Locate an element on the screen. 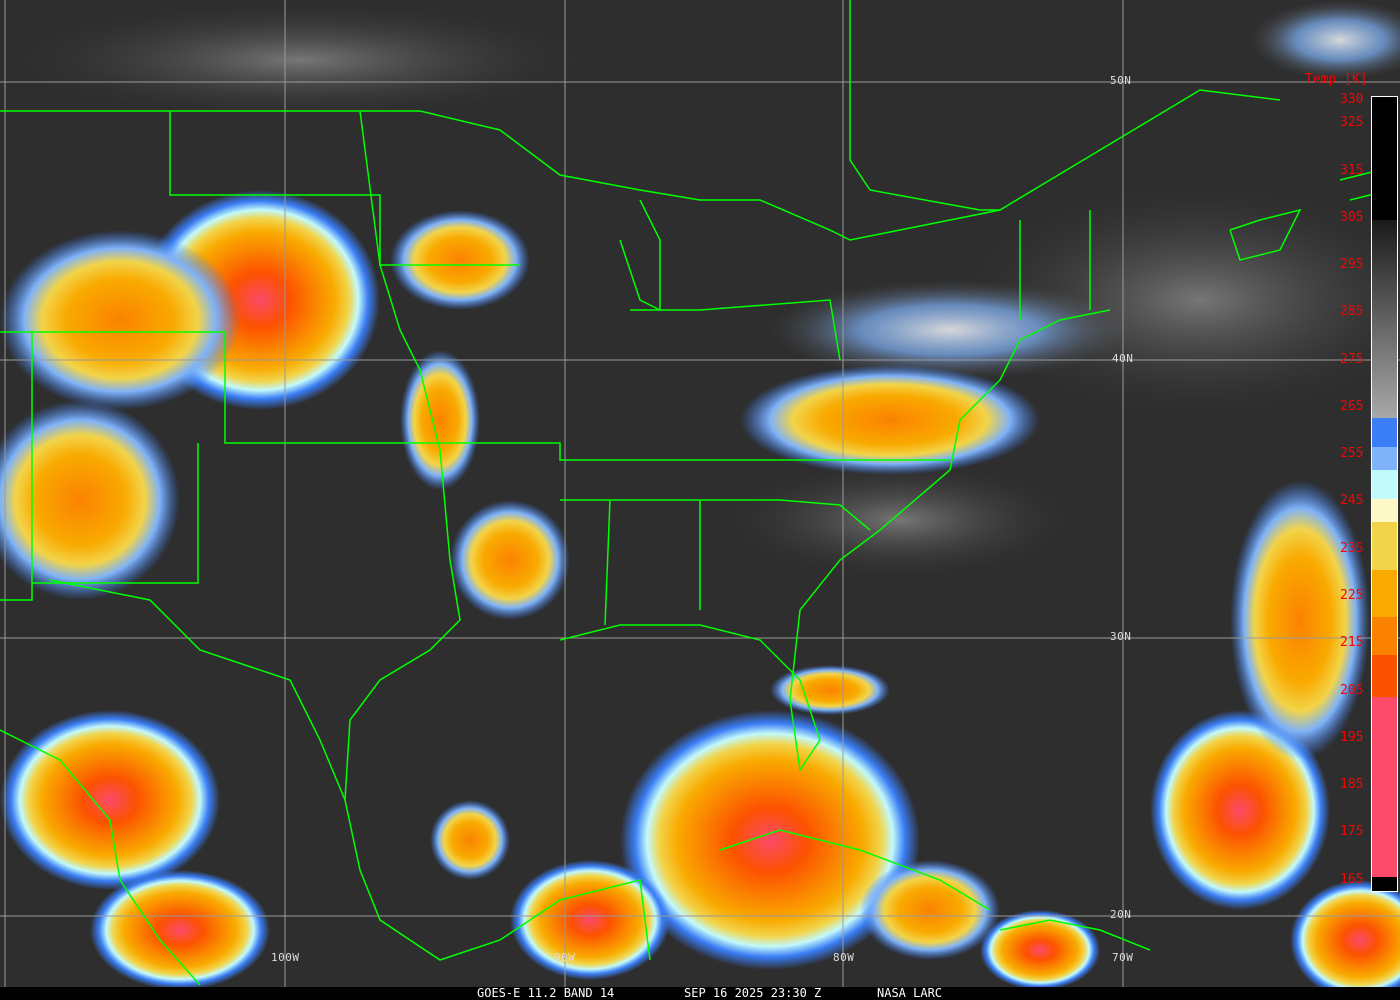  caption-datetime: SEP 16 2025 23:30 Z is located at coordinates (753, 993).